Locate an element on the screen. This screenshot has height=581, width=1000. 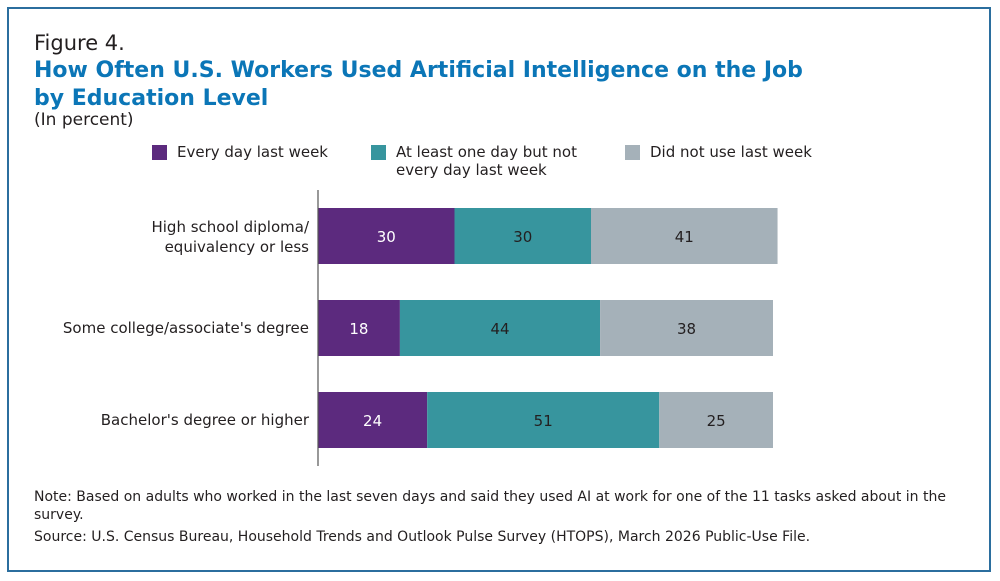
figure-label: Figure 4. is located at coordinates (79, 43).